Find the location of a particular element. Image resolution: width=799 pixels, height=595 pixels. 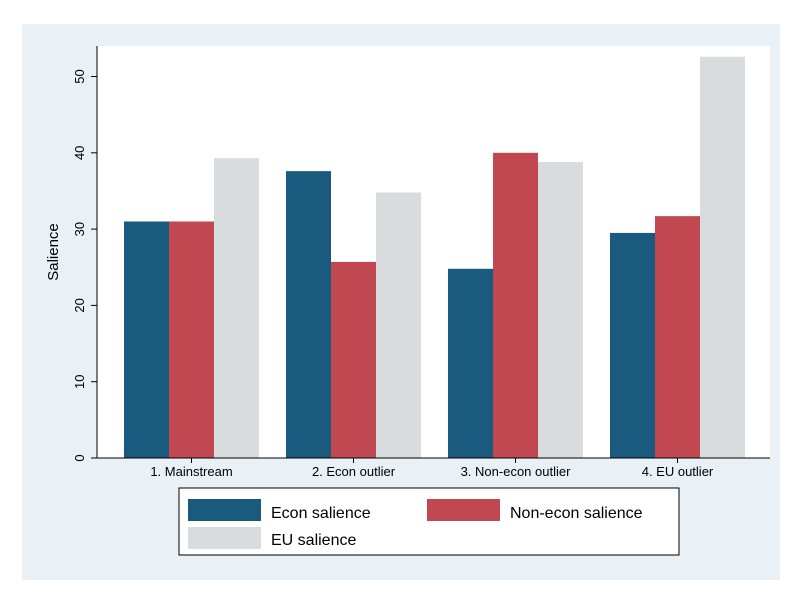

x-tick-label: 3. Non-econ outlier is located at coordinates (516, 471).